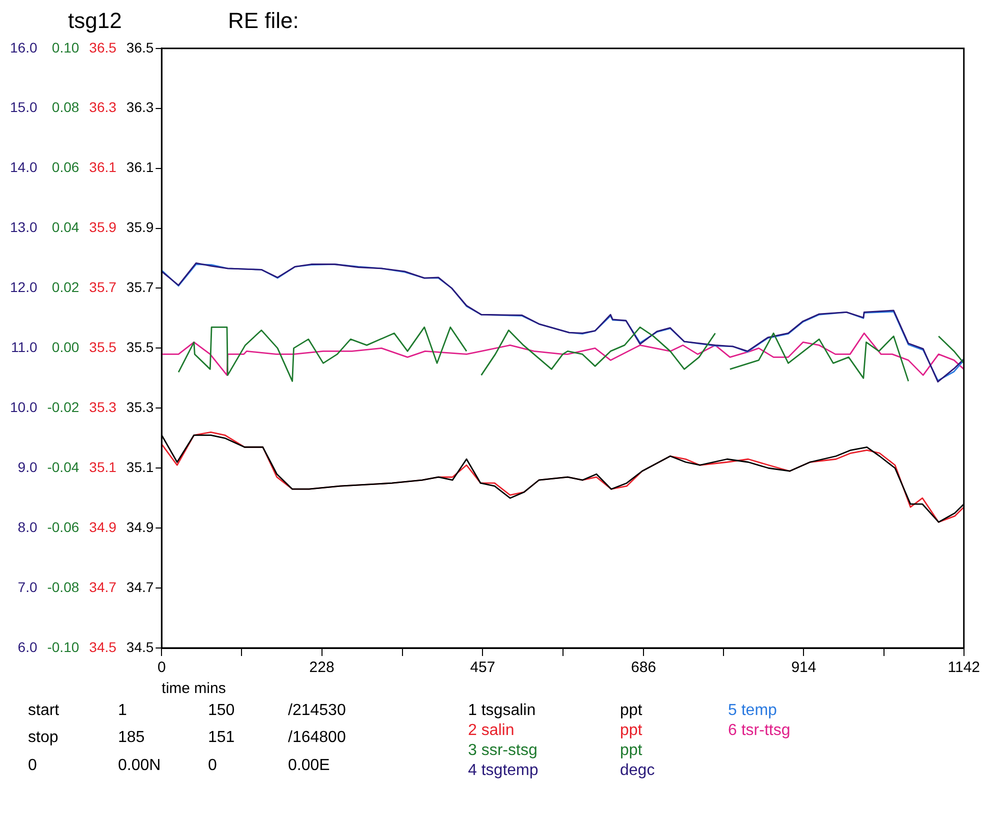 This screenshot has height=835, width=997. I want to click on y3-tick-label: 16.0, so click(24, 47).